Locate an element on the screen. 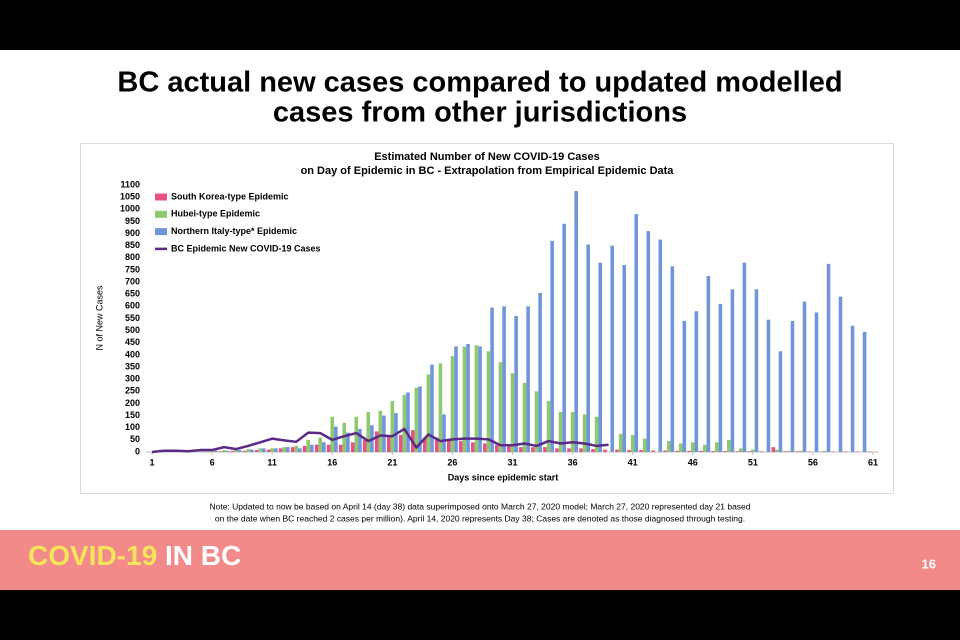  footer-band is located at coordinates (480, 560).